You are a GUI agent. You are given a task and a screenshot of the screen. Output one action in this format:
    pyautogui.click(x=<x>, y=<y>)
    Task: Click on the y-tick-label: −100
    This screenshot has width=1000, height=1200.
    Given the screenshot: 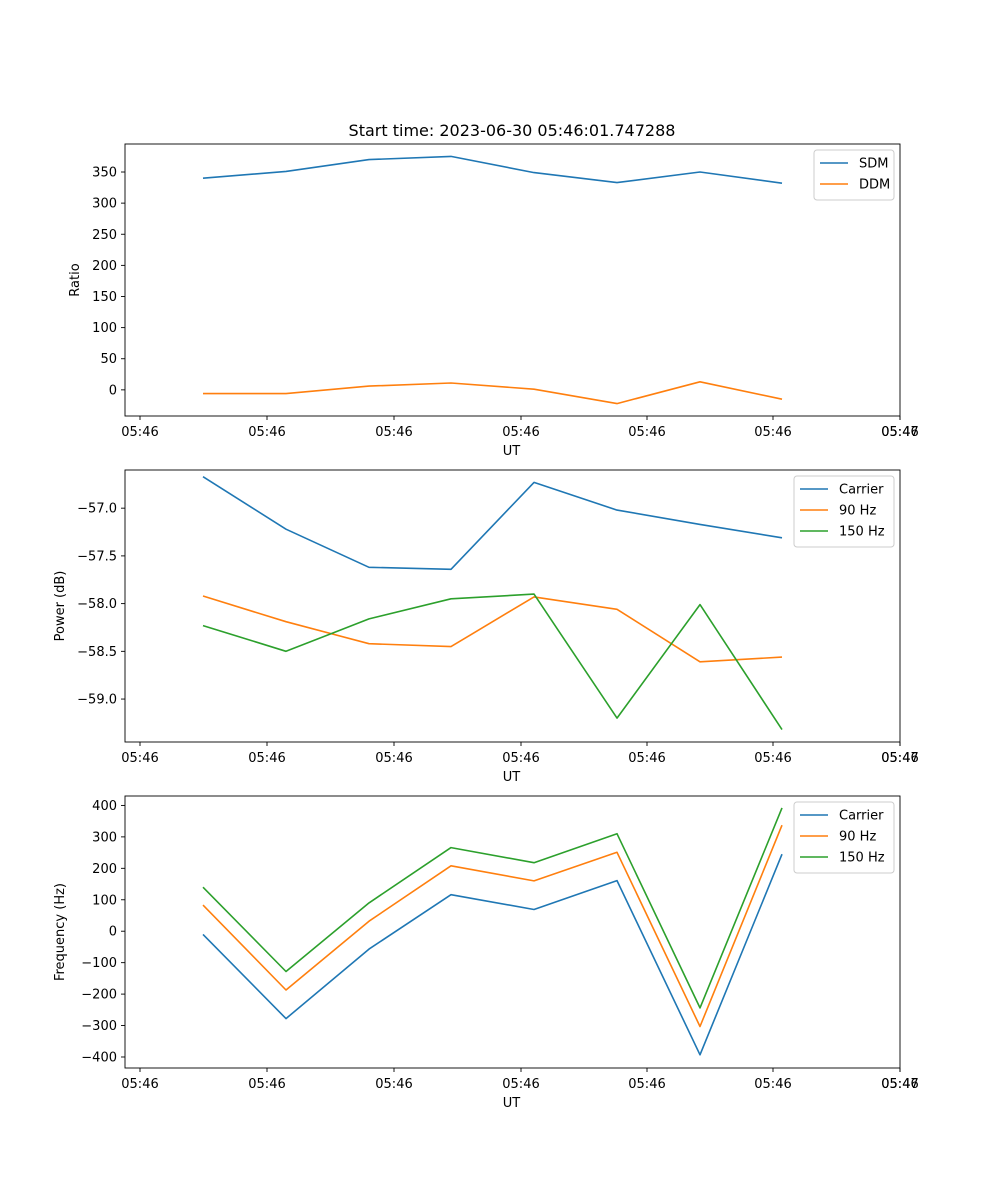 What is the action you would take?
    pyautogui.click(x=99, y=963)
    